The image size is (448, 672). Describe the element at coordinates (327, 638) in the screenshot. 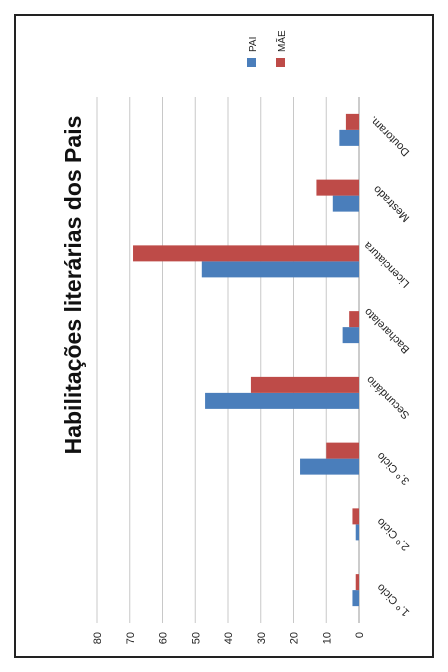

I see `value-tick-label: 10` at that location.